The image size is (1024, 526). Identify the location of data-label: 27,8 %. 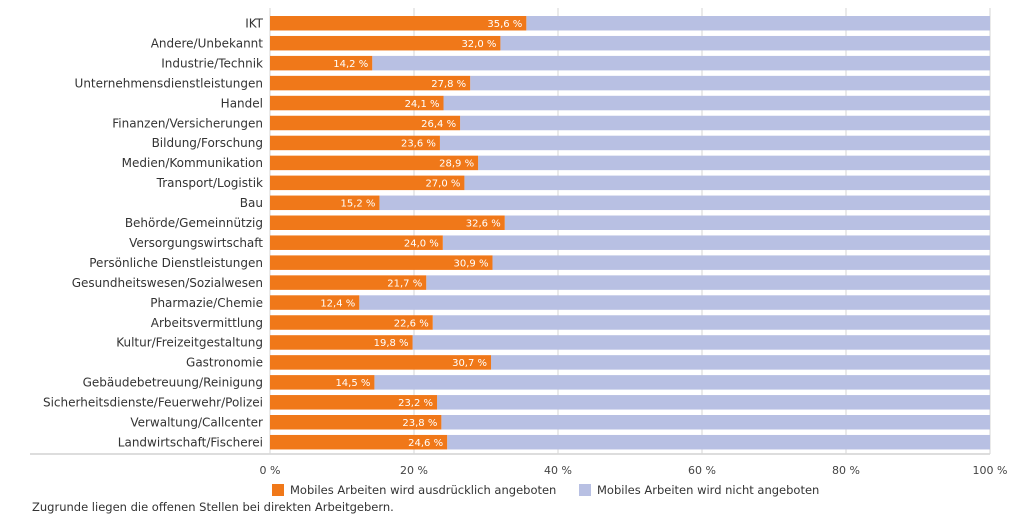
(448, 84).